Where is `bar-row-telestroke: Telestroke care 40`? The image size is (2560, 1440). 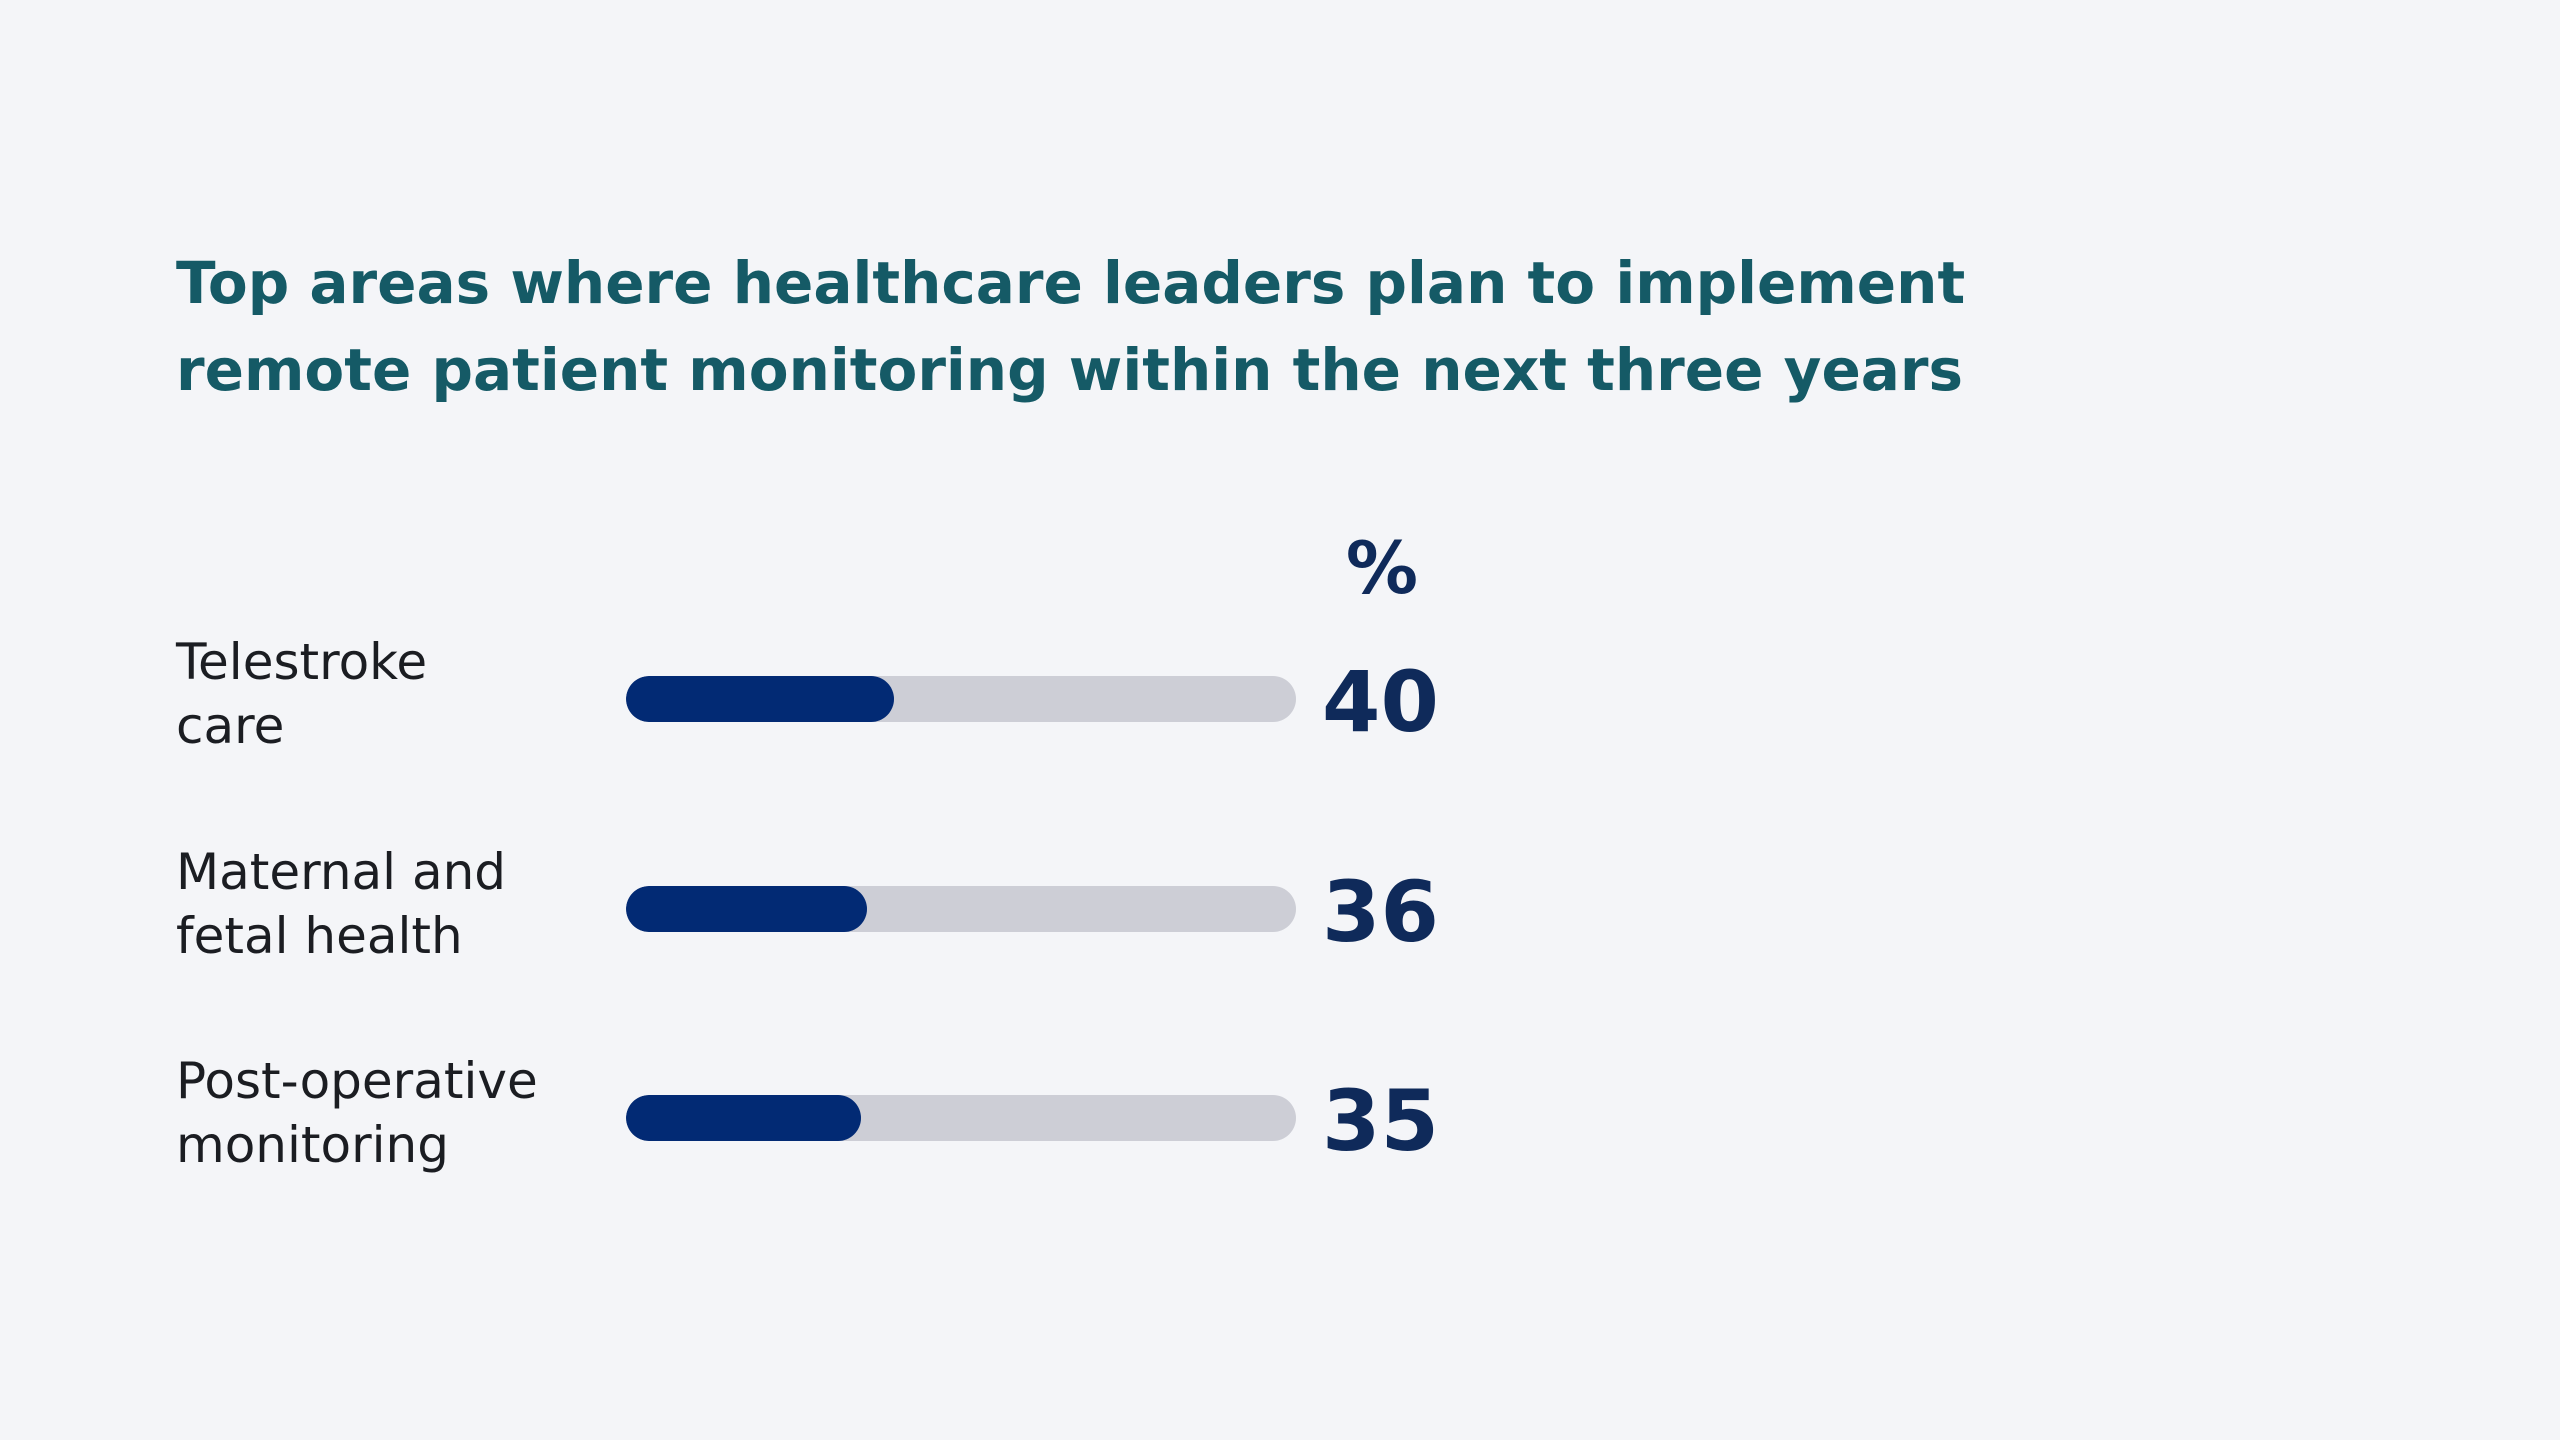
bar-row-telestroke: Telestroke care 40 is located at coordinates (1280, 700).